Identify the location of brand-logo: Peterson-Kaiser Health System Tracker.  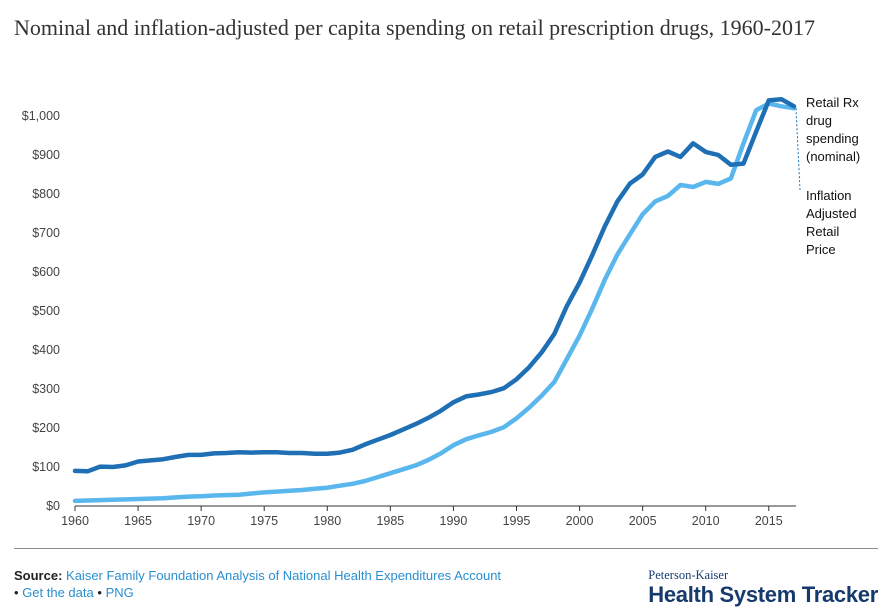
(763, 587).